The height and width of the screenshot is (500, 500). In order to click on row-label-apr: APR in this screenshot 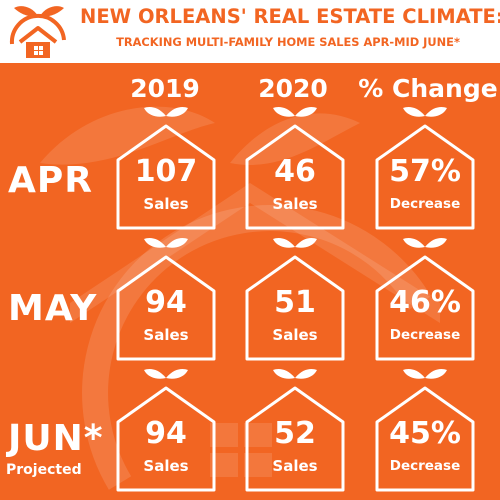, I will do `click(50, 180)`.